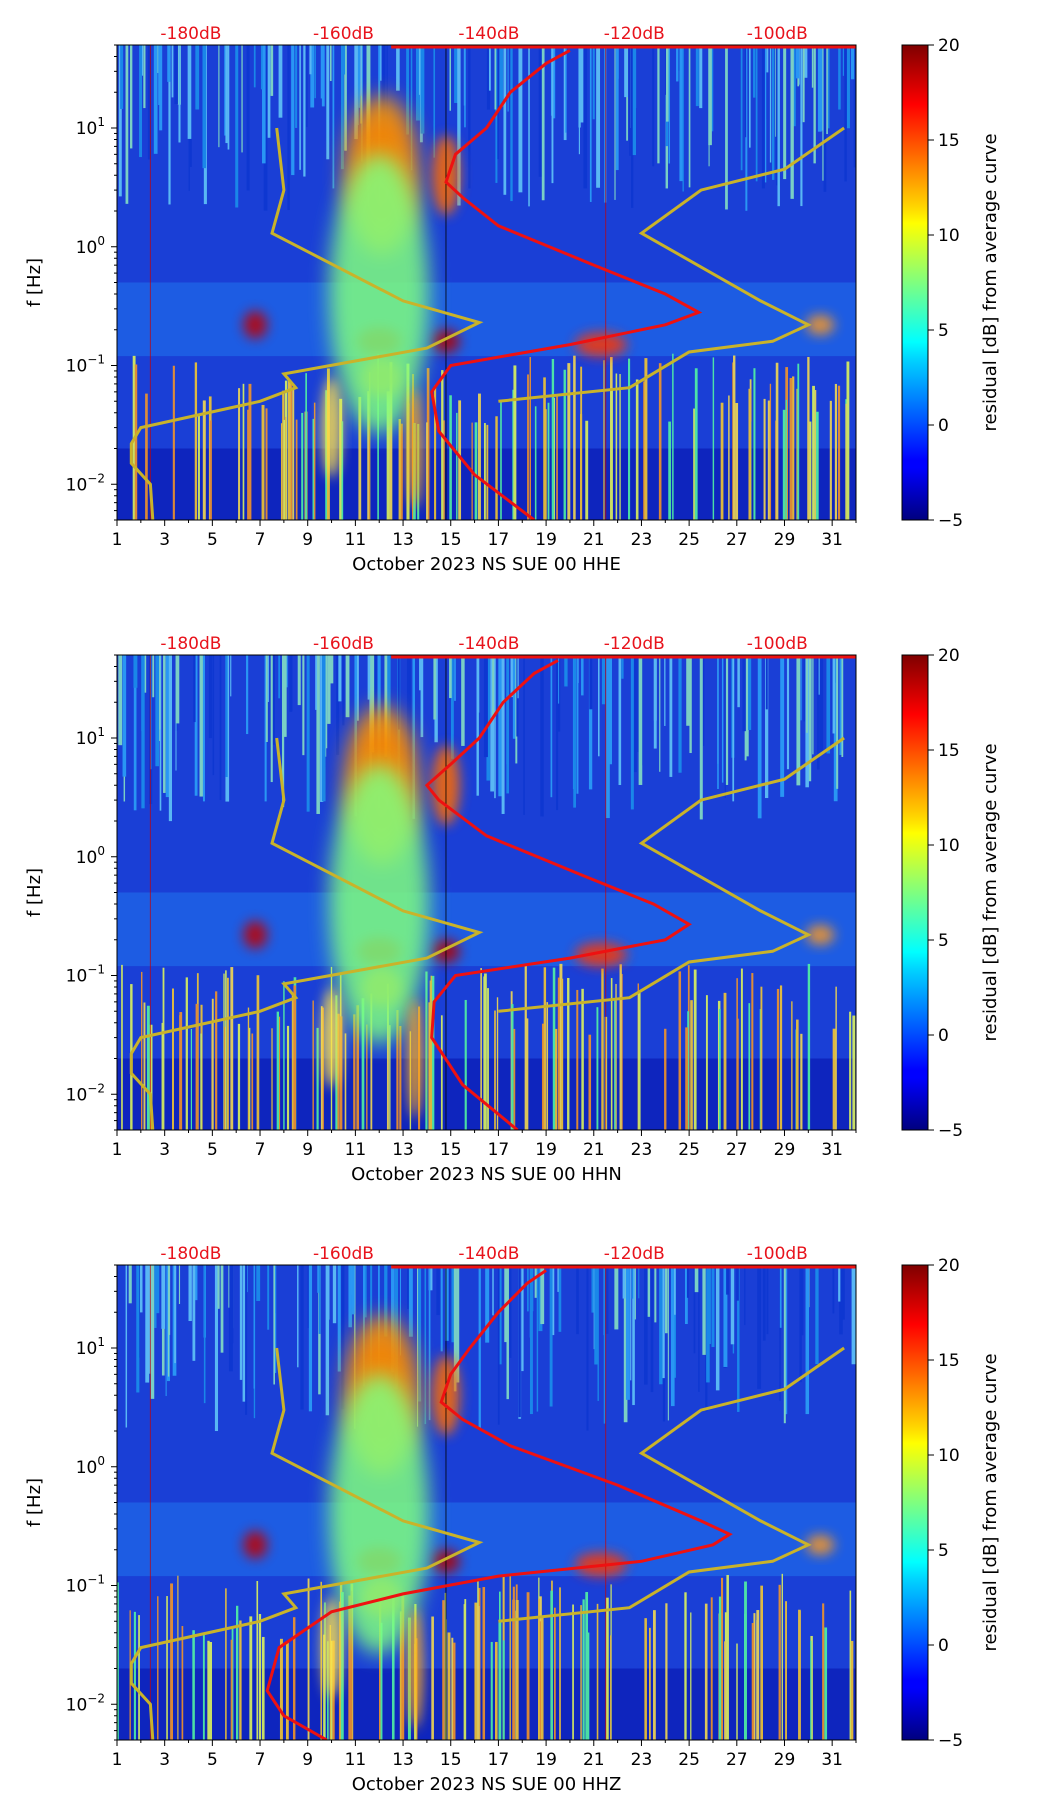  I want to click on y-tick-label: 10⁻², so click(85, 1093).